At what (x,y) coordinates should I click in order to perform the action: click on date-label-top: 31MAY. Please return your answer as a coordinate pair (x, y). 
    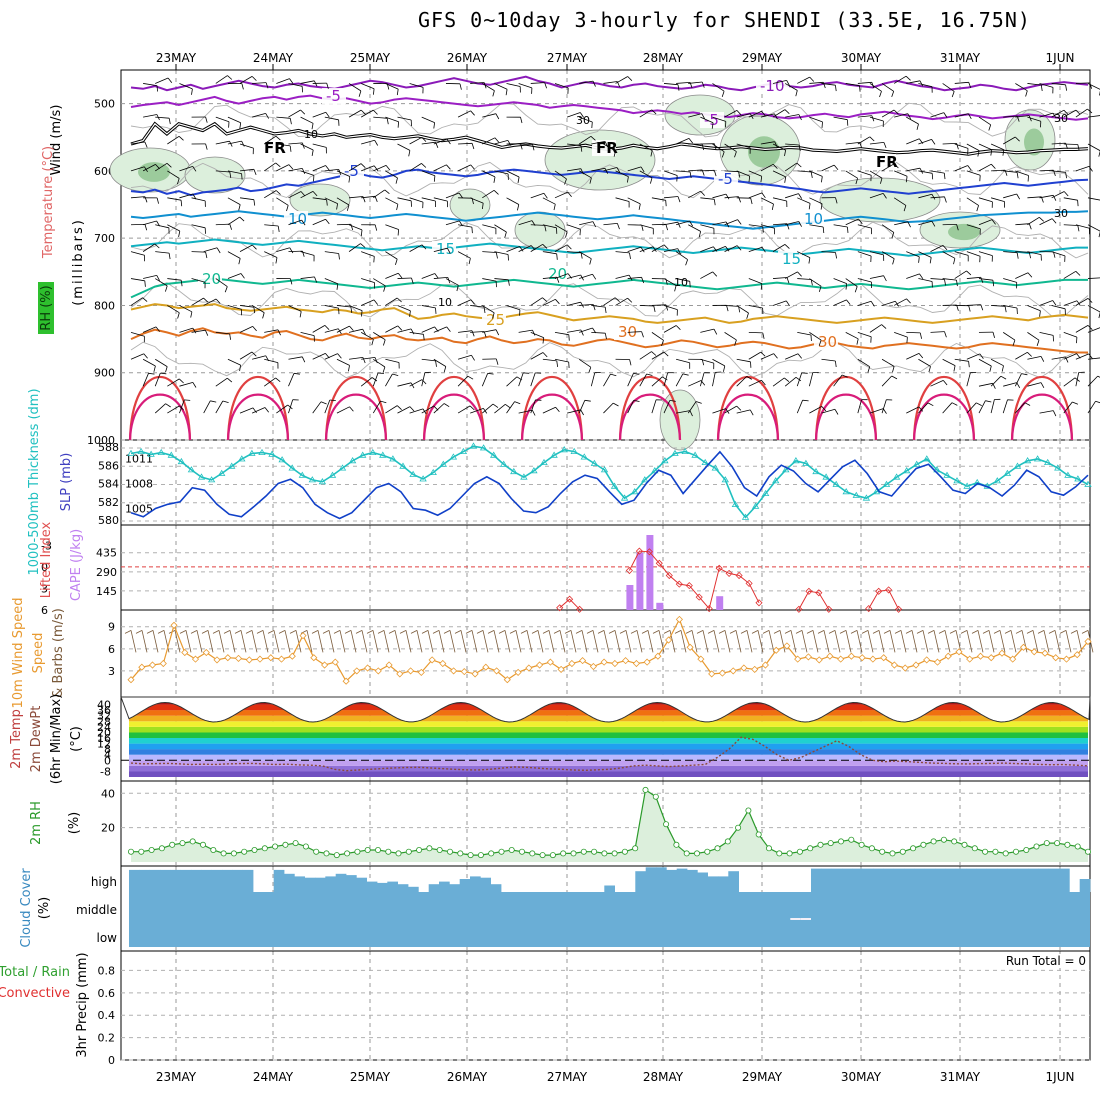
    Looking at the image, I should click on (960, 58).